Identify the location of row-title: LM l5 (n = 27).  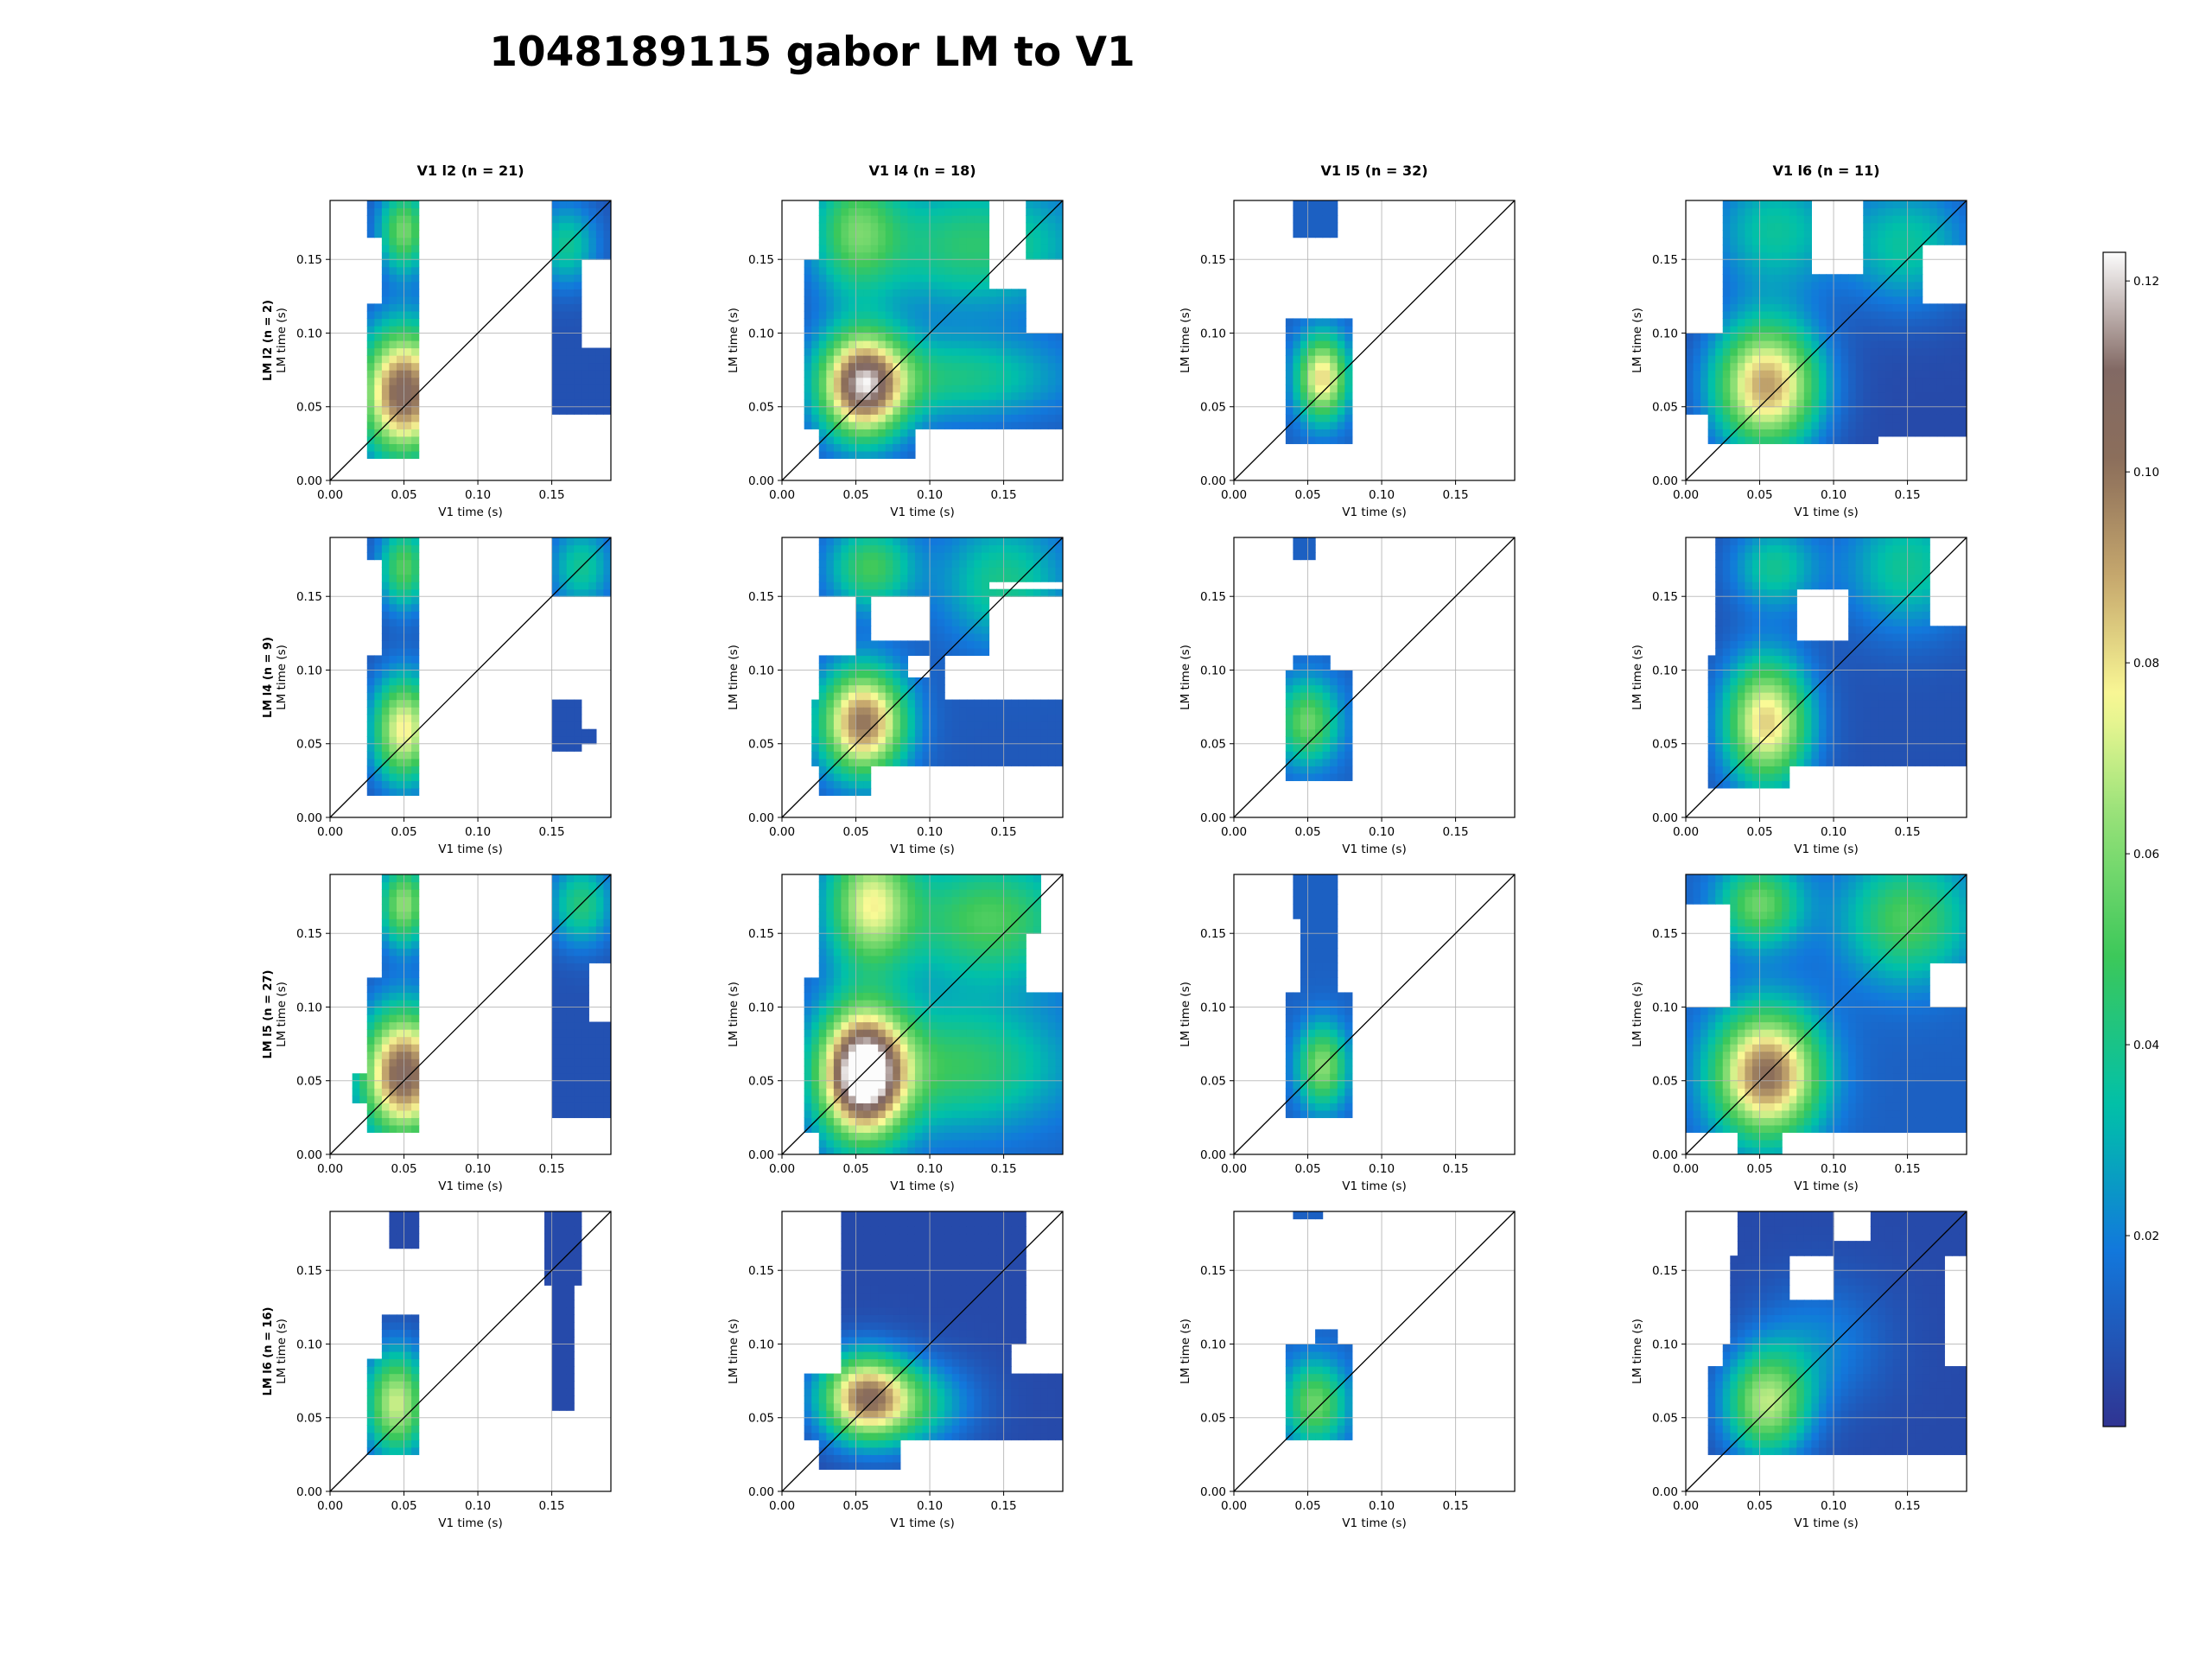
(268, 1014).